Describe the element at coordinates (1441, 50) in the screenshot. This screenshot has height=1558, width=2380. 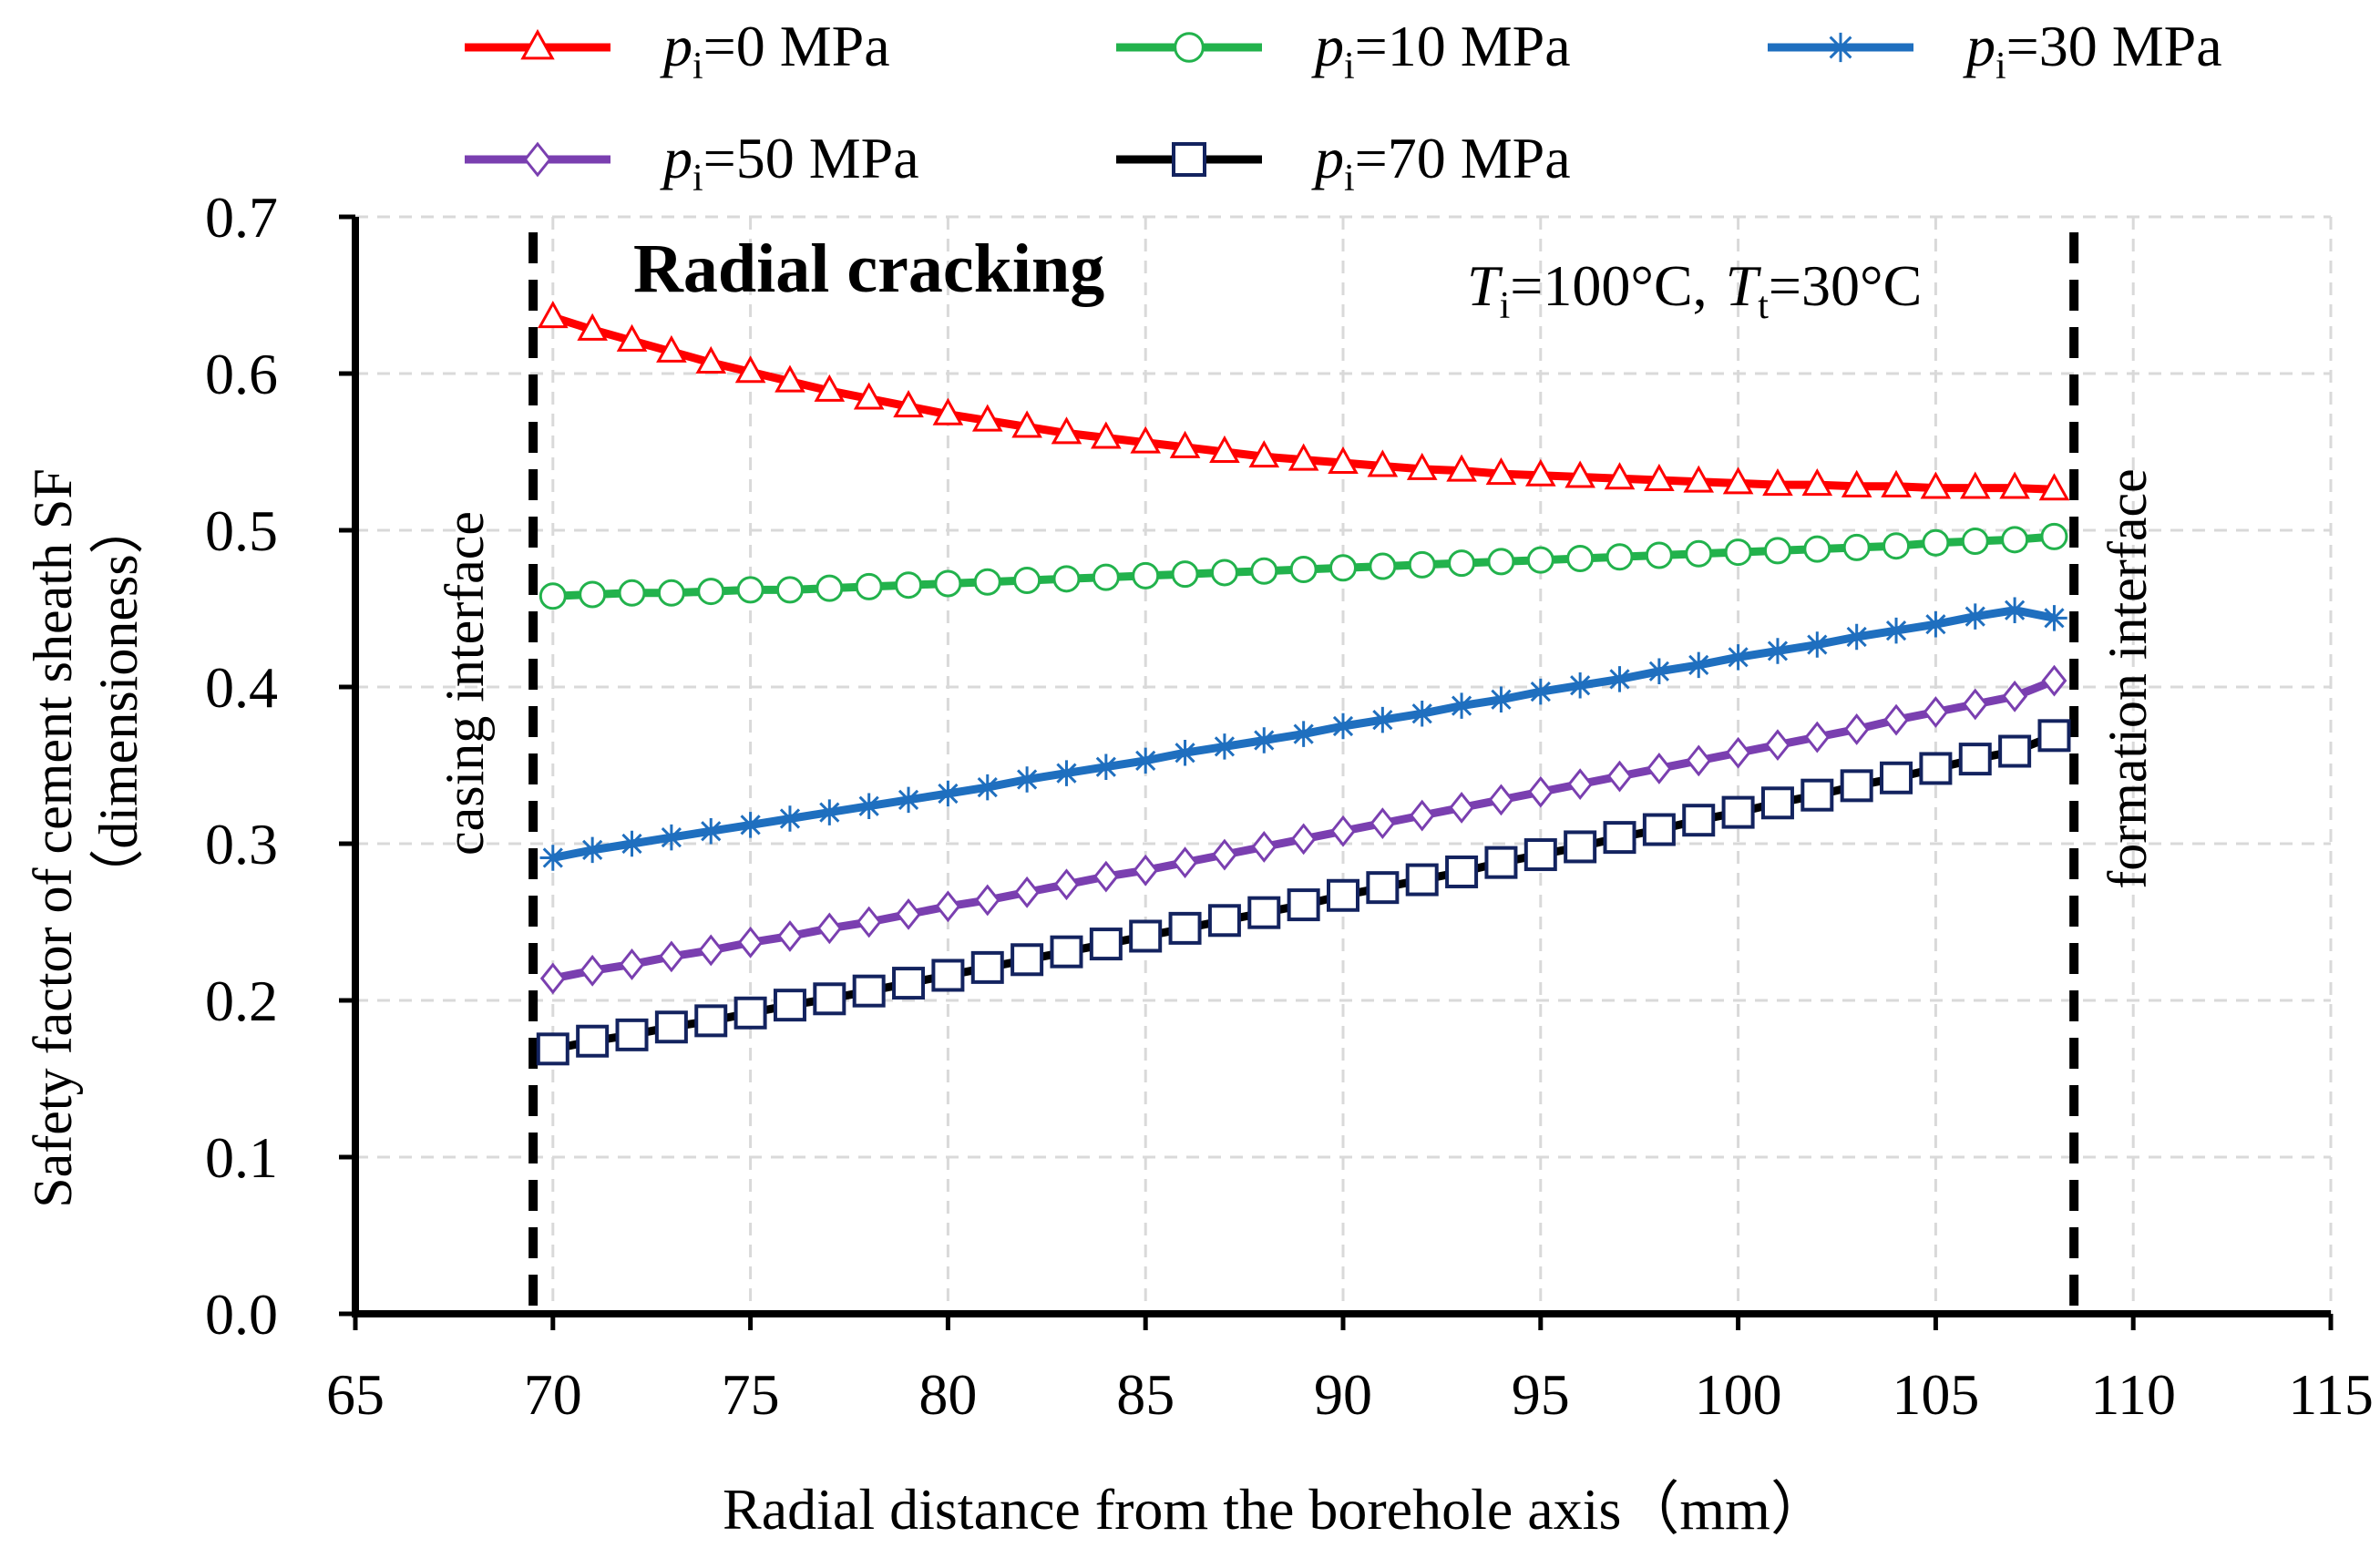
I see `legend-label: pi=10 MPa` at that location.